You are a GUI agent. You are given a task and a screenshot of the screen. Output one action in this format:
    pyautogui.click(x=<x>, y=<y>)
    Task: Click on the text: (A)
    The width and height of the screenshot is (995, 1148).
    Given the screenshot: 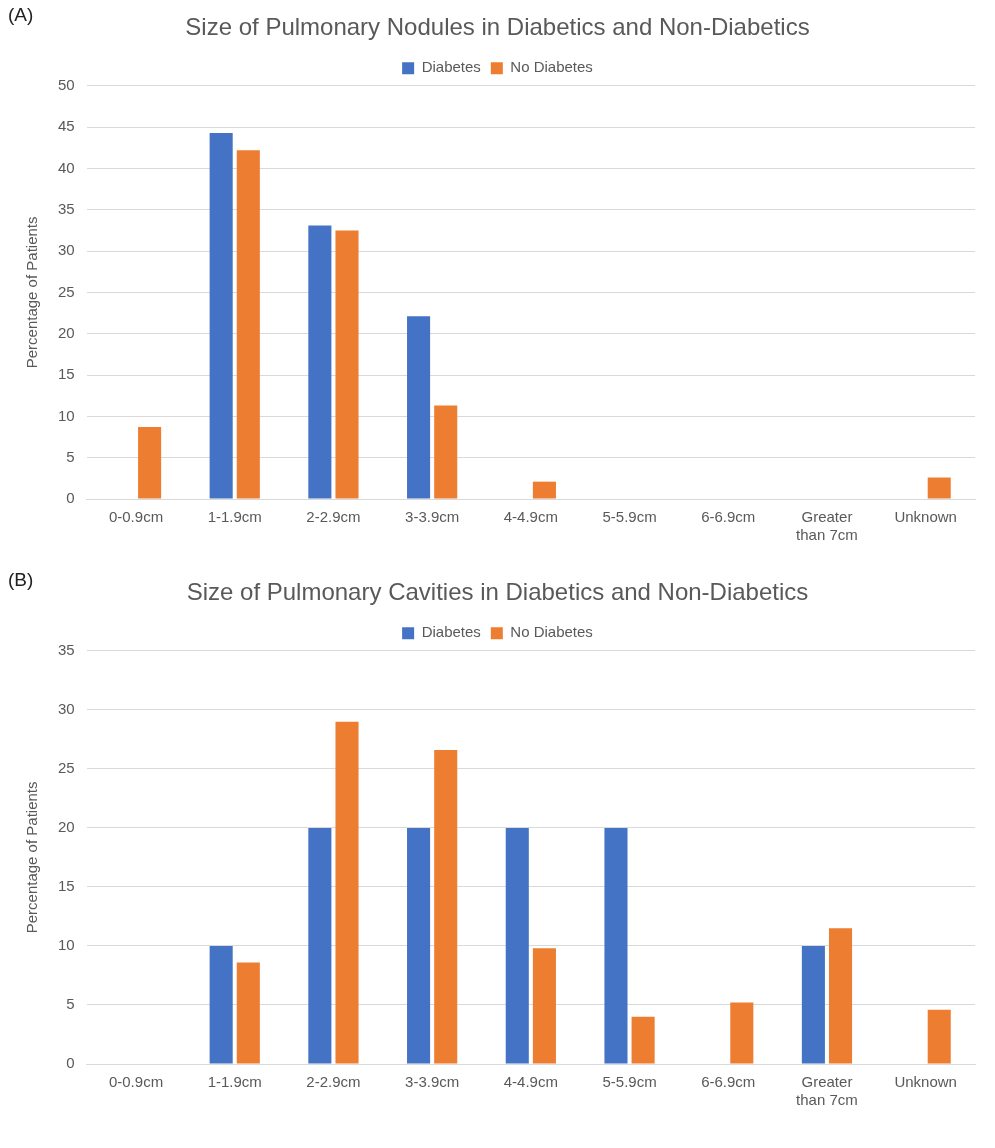 What is the action you would take?
    pyautogui.click(x=21, y=15)
    